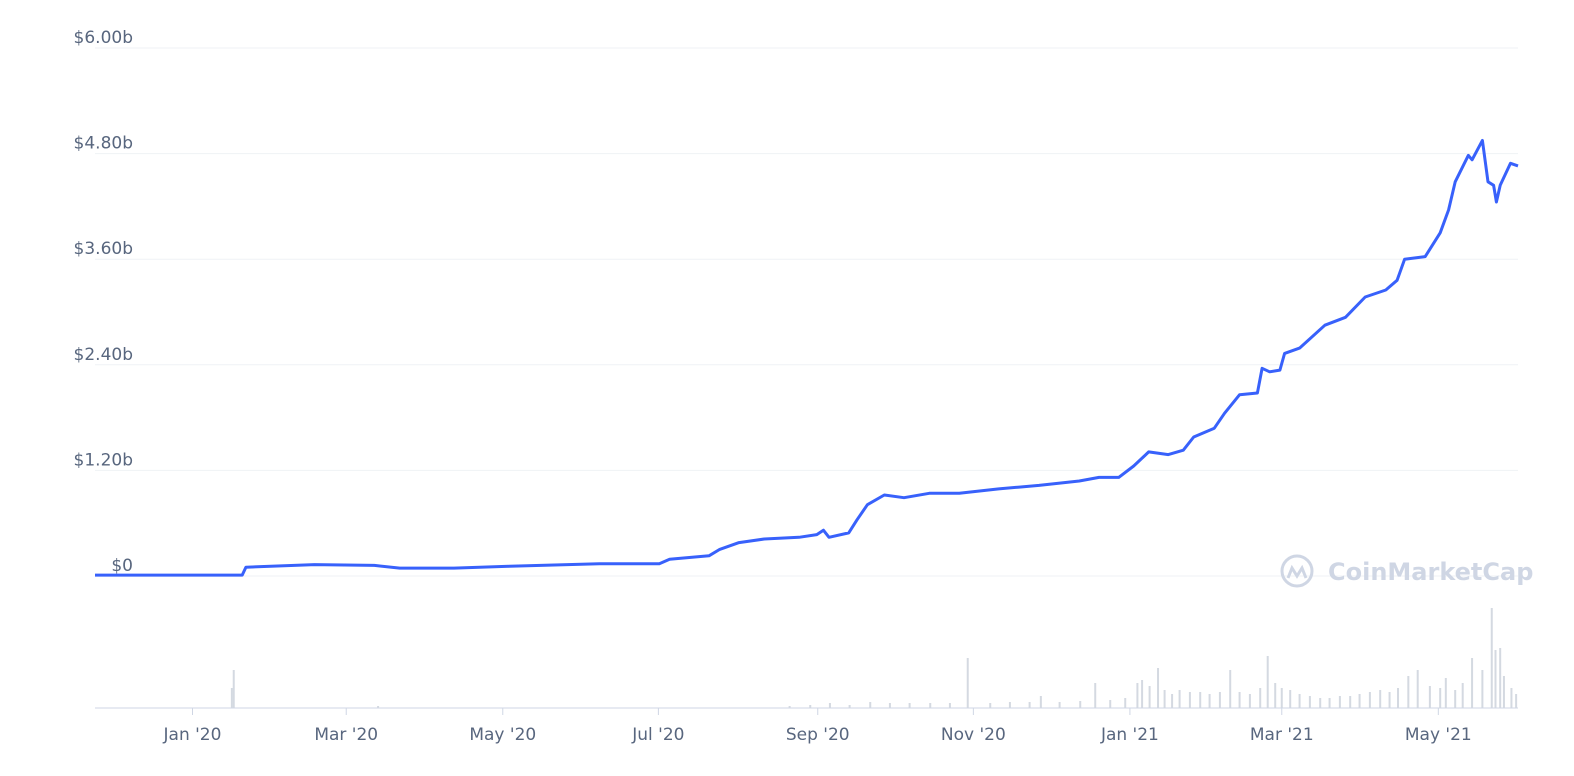  Describe the element at coordinates (973, 735) in the screenshot. I see `x-tick-label: Nov '20` at that location.